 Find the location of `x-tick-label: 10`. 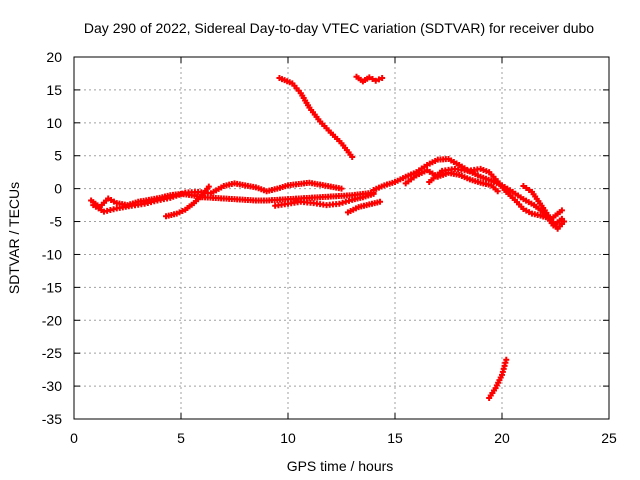

x-tick-label: 10 is located at coordinates (288, 438).